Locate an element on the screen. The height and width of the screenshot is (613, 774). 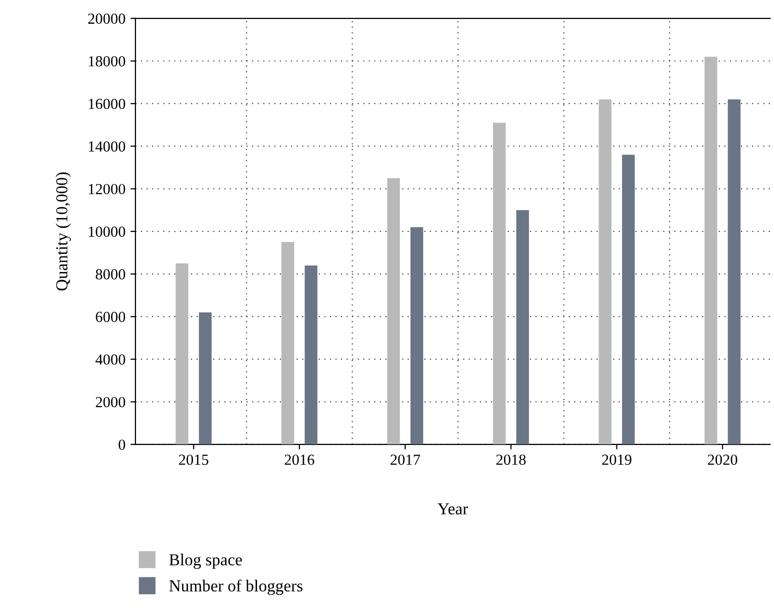
x-tick-label: 2015 is located at coordinates (193, 459).